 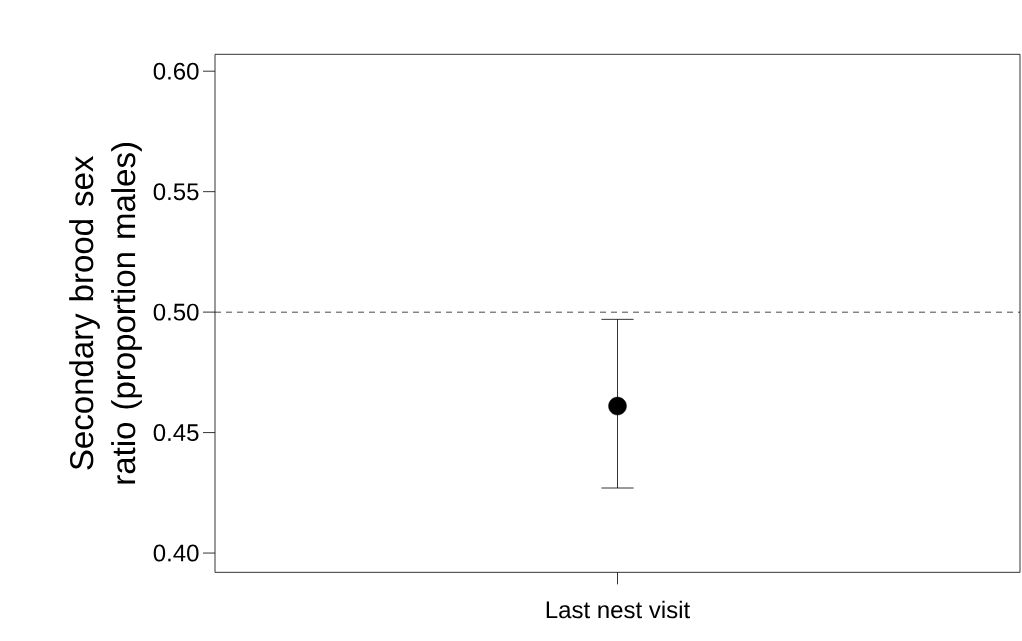 What do you see at coordinates (176, 71) in the screenshot?
I see `y-tick-label: 0.60` at bounding box center [176, 71].